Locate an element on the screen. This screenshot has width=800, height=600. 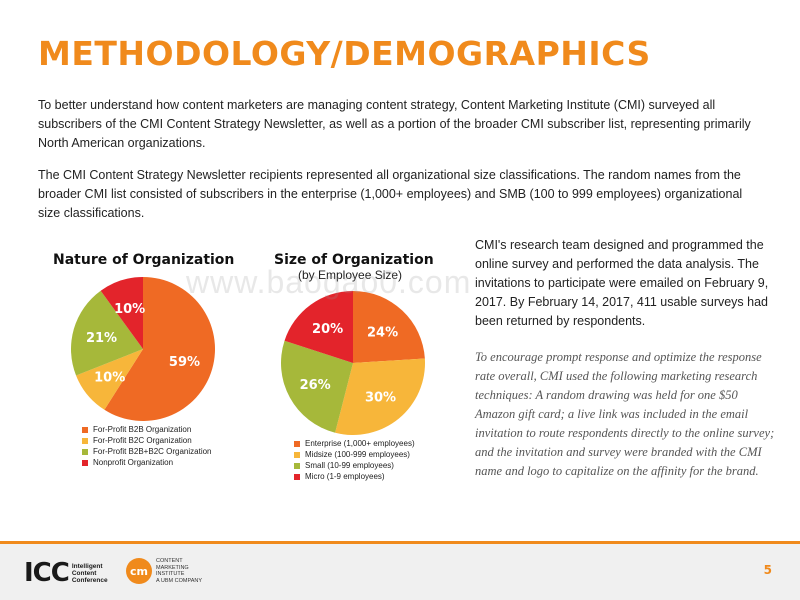
cmi-logo-line: MARKETING is located at coordinates (172, 567).